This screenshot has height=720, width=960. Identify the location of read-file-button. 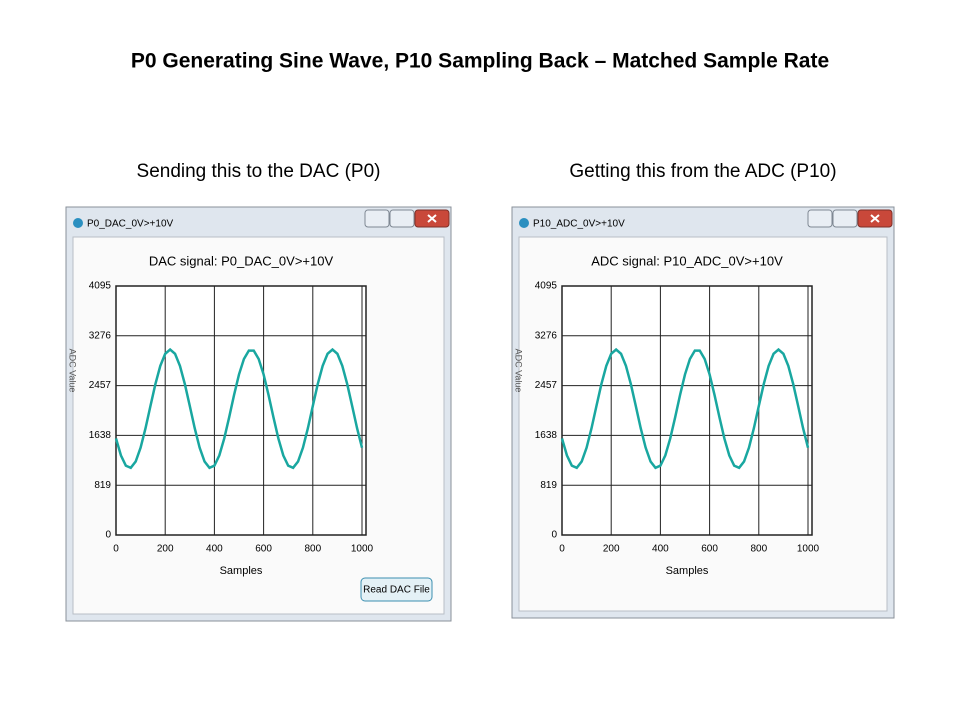
(396, 589).